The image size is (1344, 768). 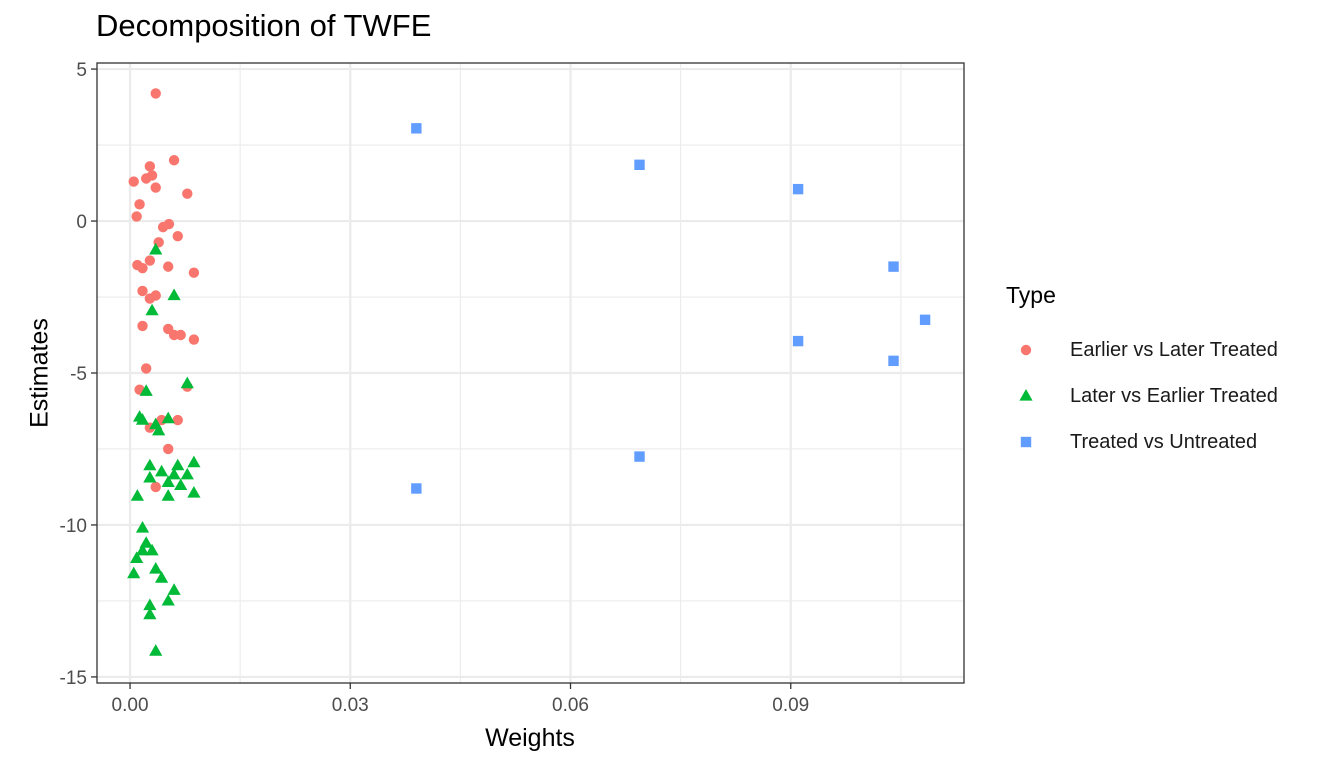 I want to click on legend-item: Later vs Earlier Treated, so click(x=1142, y=396).